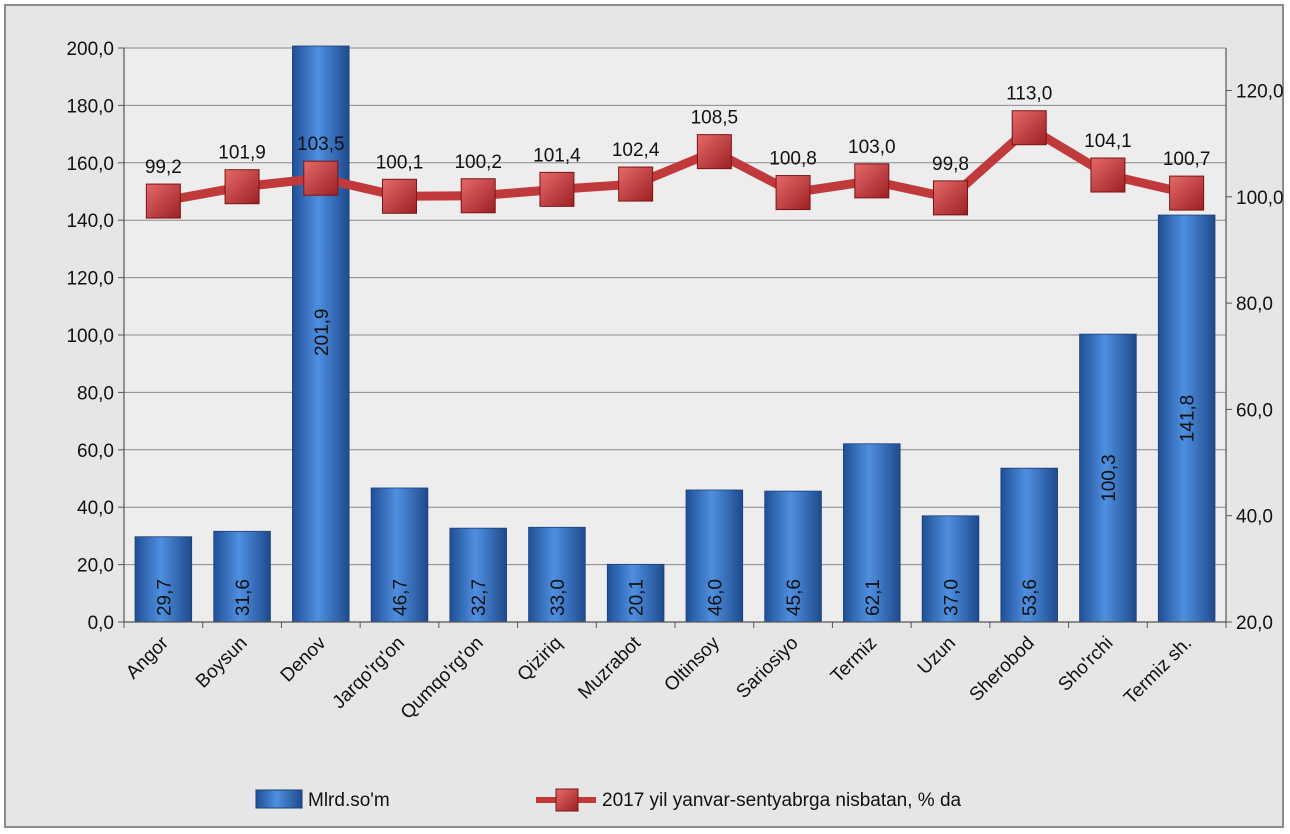 This screenshot has height=834, width=1290. What do you see at coordinates (1030, 597) in the screenshot?
I see `bar-value-label: 53,6` at bounding box center [1030, 597].